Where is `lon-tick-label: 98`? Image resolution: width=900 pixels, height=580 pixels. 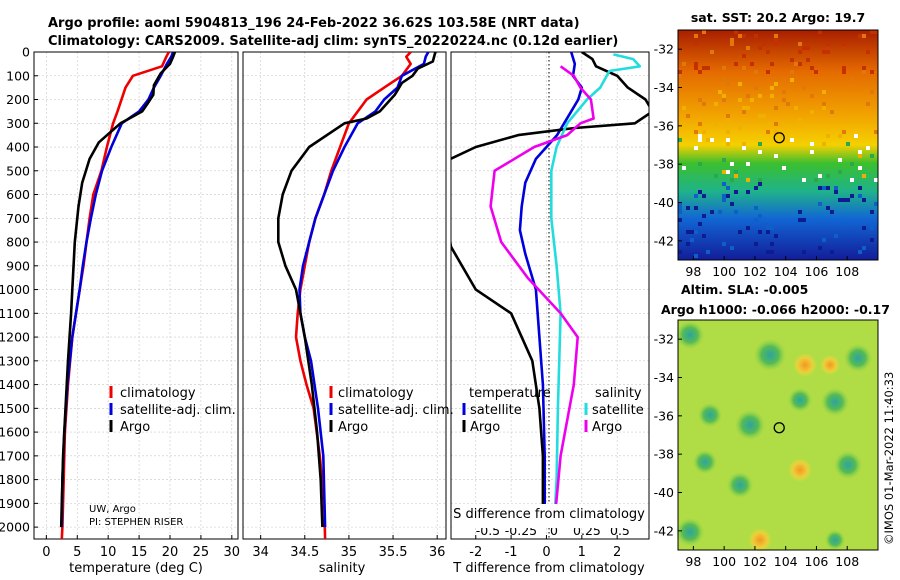
lon-tick-label: 98 is located at coordinates (693, 271).